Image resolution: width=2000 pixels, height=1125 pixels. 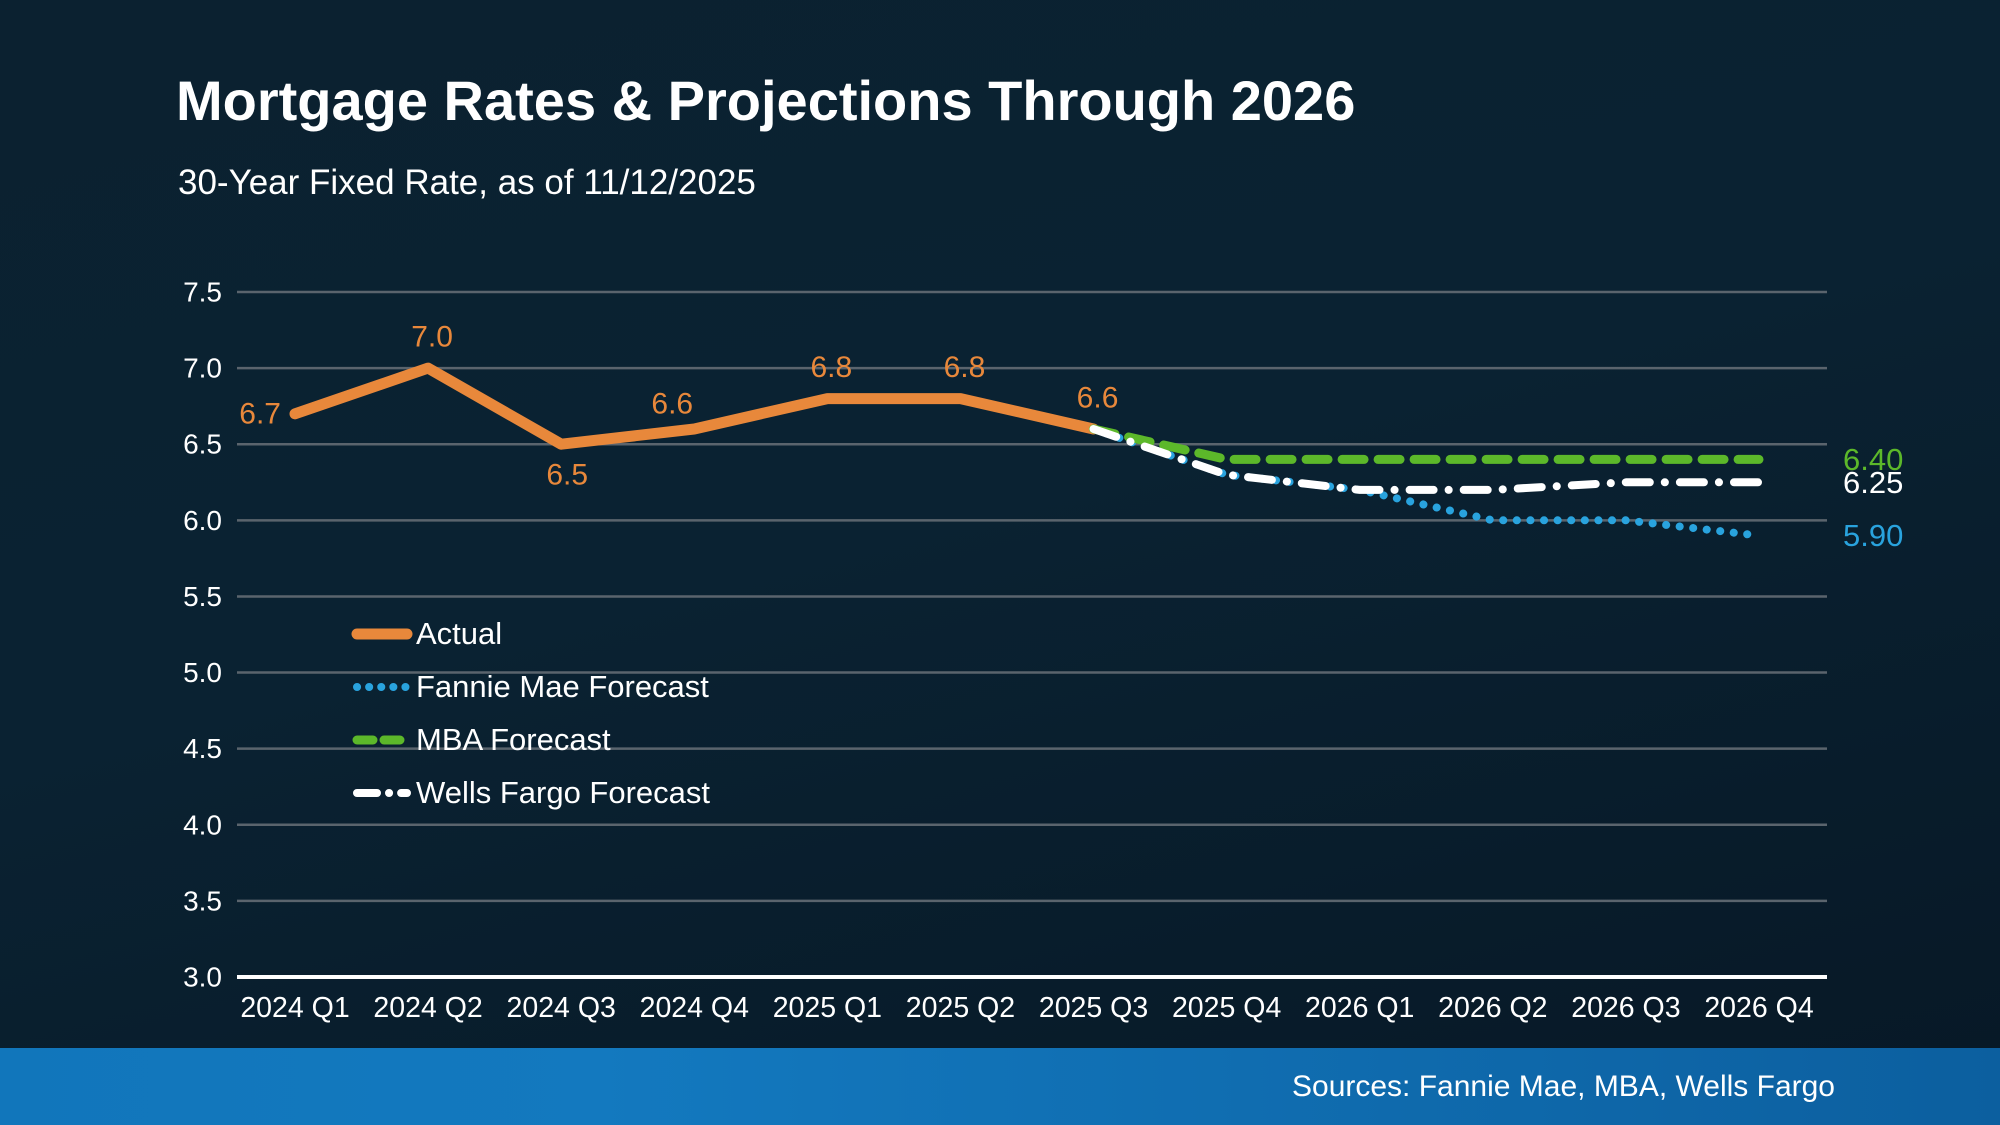 What do you see at coordinates (827, 1008) in the screenshot?
I see `x-axis-tick-label: 2025 Q1` at bounding box center [827, 1008].